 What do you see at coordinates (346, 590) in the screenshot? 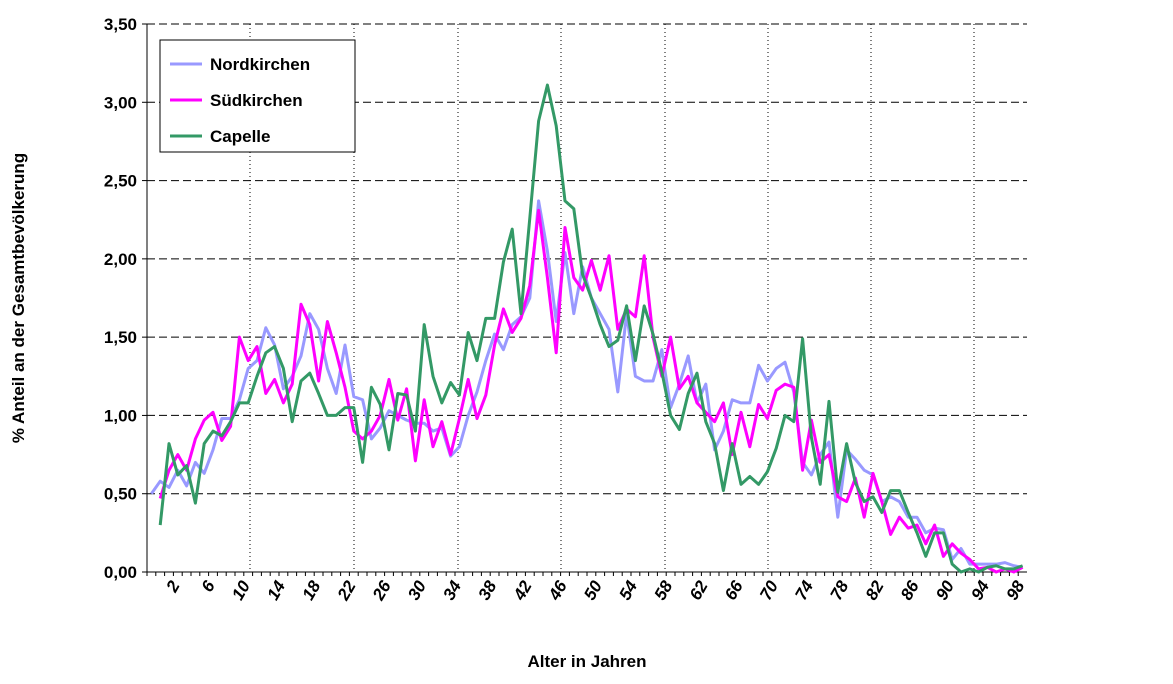
I see `x-tick-label: 22` at bounding box center [346, 590].